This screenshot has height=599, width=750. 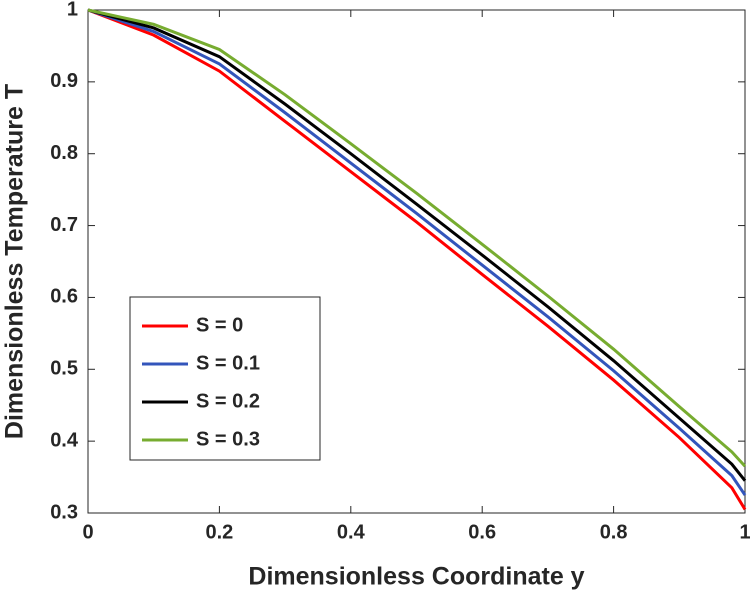 I want to click on x-tick-label: 0.6, so click(x=482, y=532).